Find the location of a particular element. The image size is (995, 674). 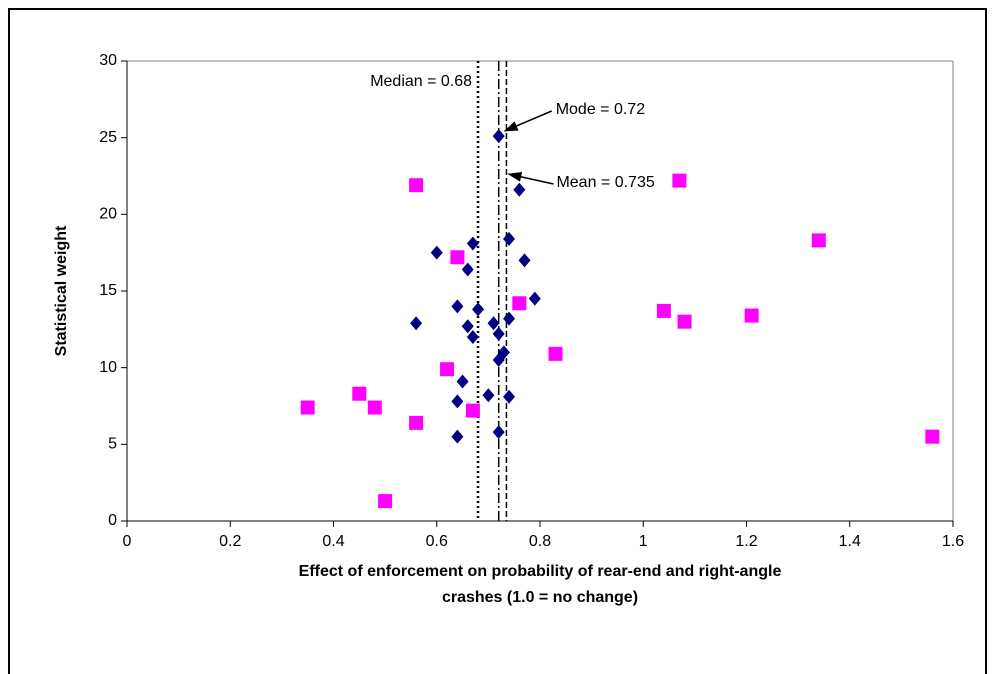

y-tick-label: 0 is located at coordinates (112, 520).